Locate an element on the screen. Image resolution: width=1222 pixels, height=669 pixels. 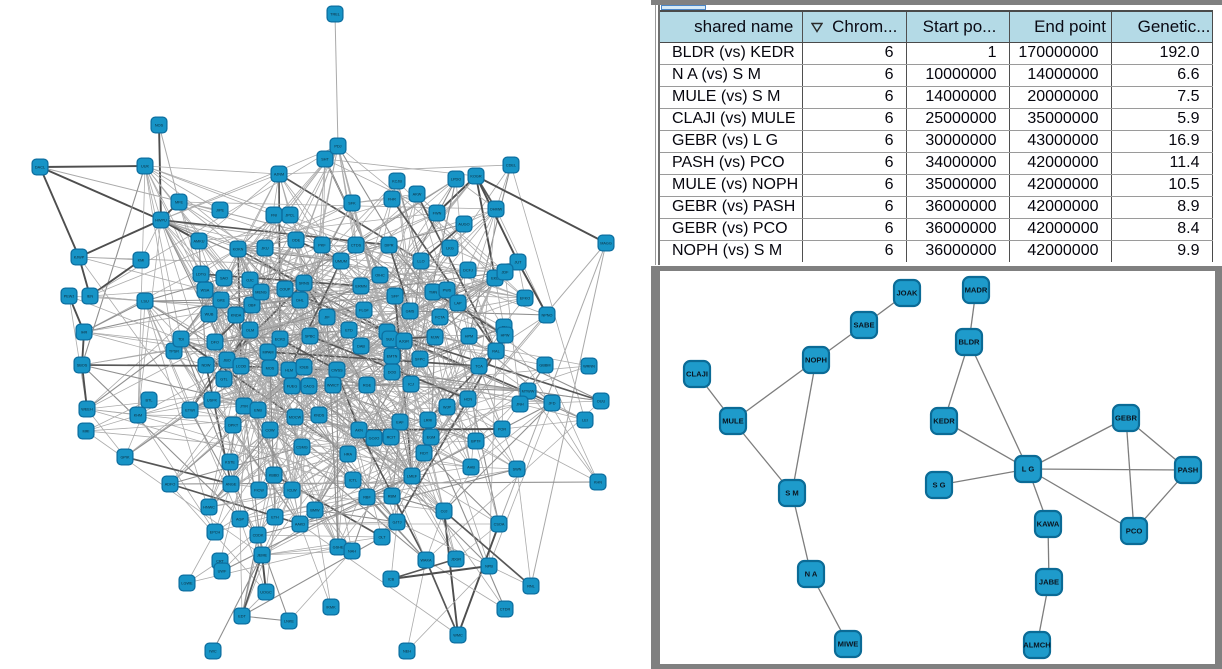
svg-text: LRRI is located at coordinates (428, 421).